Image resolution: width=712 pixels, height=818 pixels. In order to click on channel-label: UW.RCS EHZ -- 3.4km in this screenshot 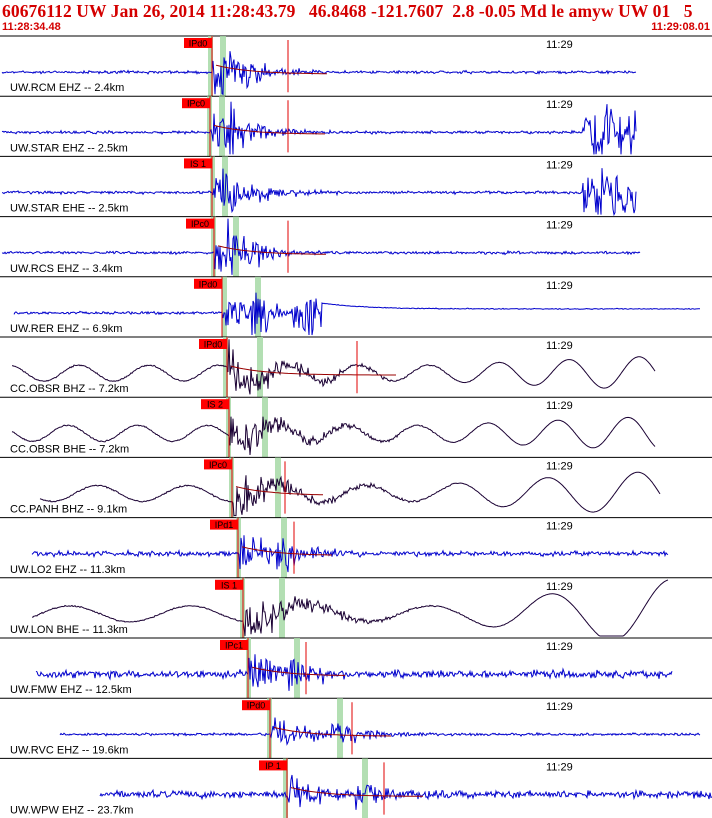, I will do `click(66, 269)`.